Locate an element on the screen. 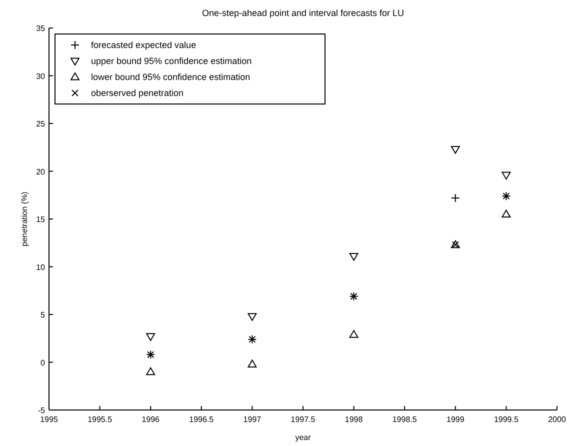 This screenshot has height=446, width=578. legend-label: lower bound 95% confidence estimation is located at coordinates (170, 77).